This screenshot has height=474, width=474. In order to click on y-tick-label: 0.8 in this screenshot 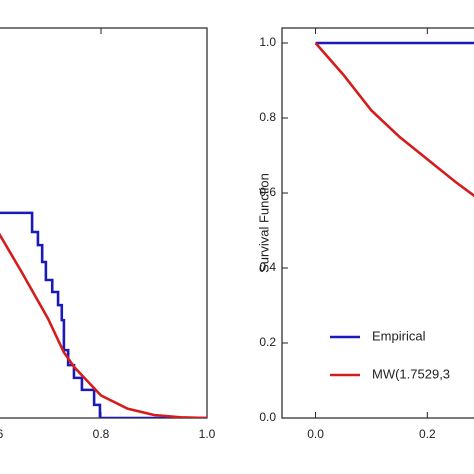, I will do `click(267, 117)`.